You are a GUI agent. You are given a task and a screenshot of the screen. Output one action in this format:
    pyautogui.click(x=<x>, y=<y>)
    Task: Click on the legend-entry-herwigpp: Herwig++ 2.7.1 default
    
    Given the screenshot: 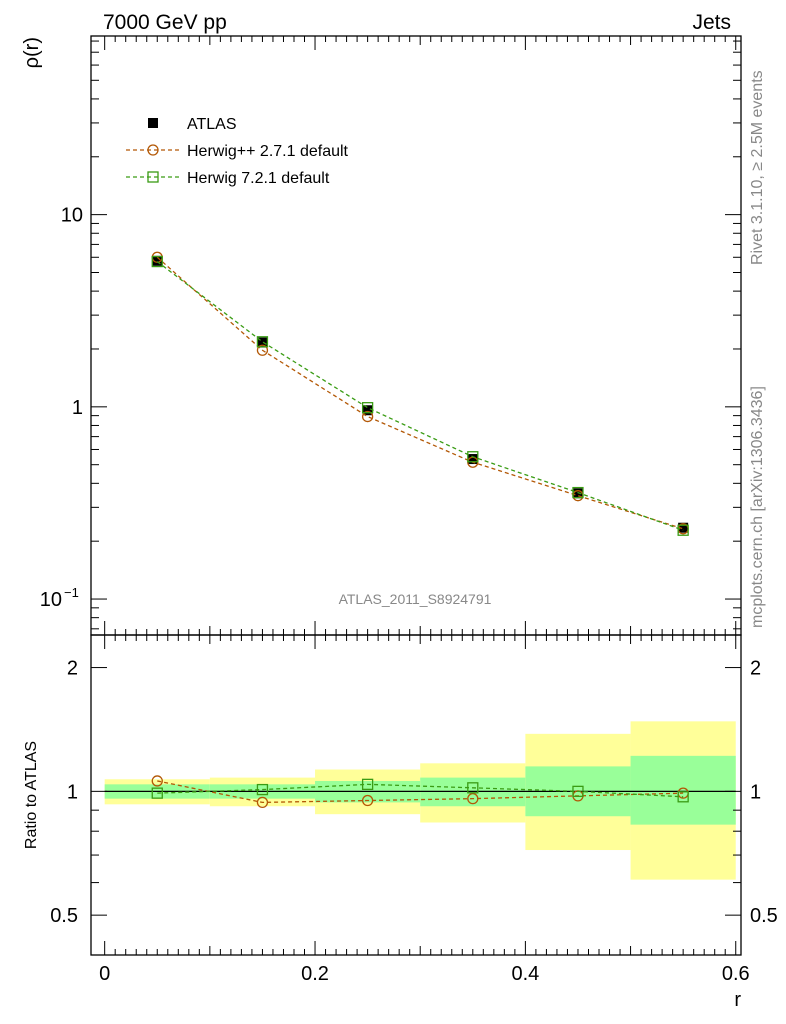 What is the action you would take?
    pyautogui.click(x=237, y=151)
    